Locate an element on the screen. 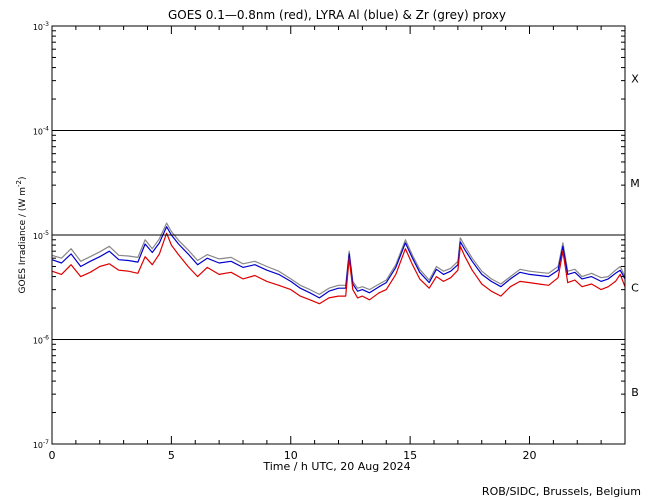  flare-class-labels: X M C B is located at coordinates (635, 235).